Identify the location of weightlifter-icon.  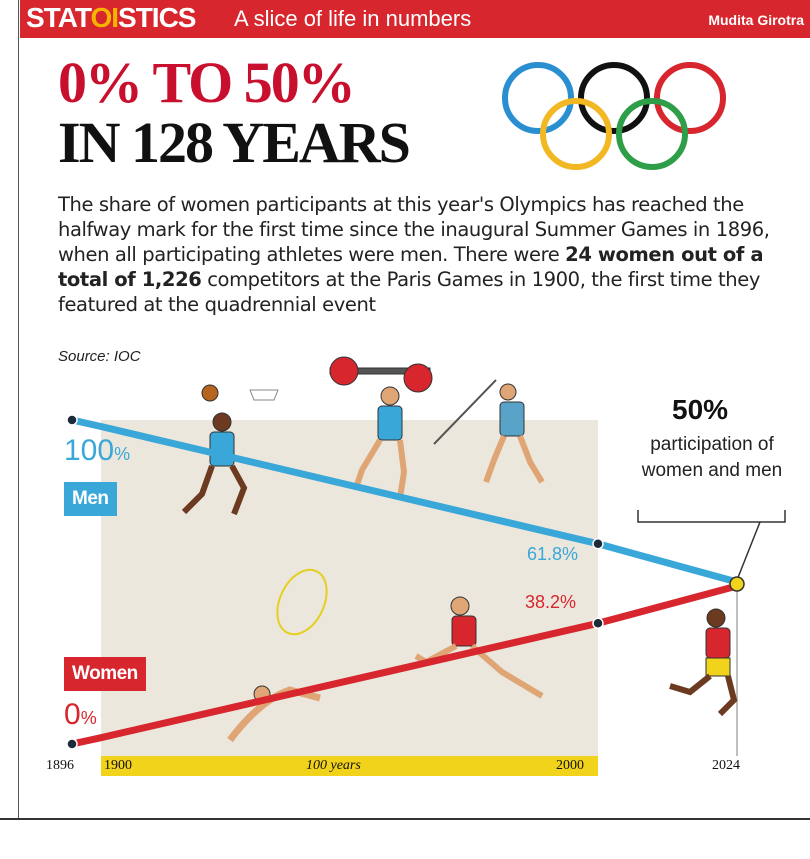
(381, 427).